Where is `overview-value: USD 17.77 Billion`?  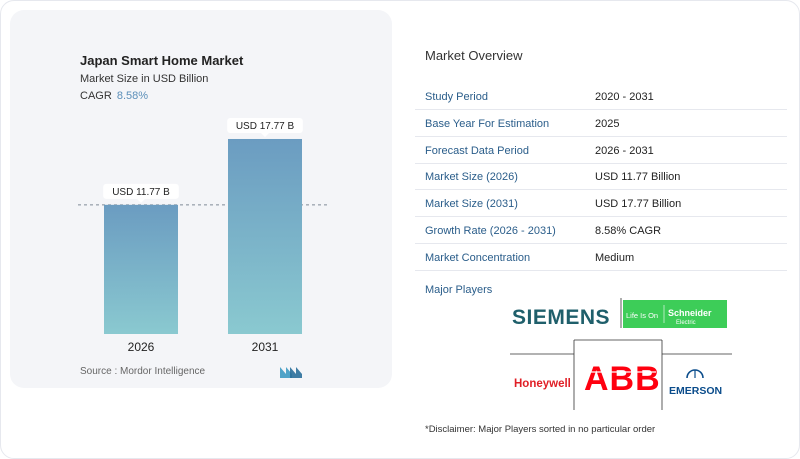 overview-value: USD 17.77 Billion is located at coordinates (638, 204).